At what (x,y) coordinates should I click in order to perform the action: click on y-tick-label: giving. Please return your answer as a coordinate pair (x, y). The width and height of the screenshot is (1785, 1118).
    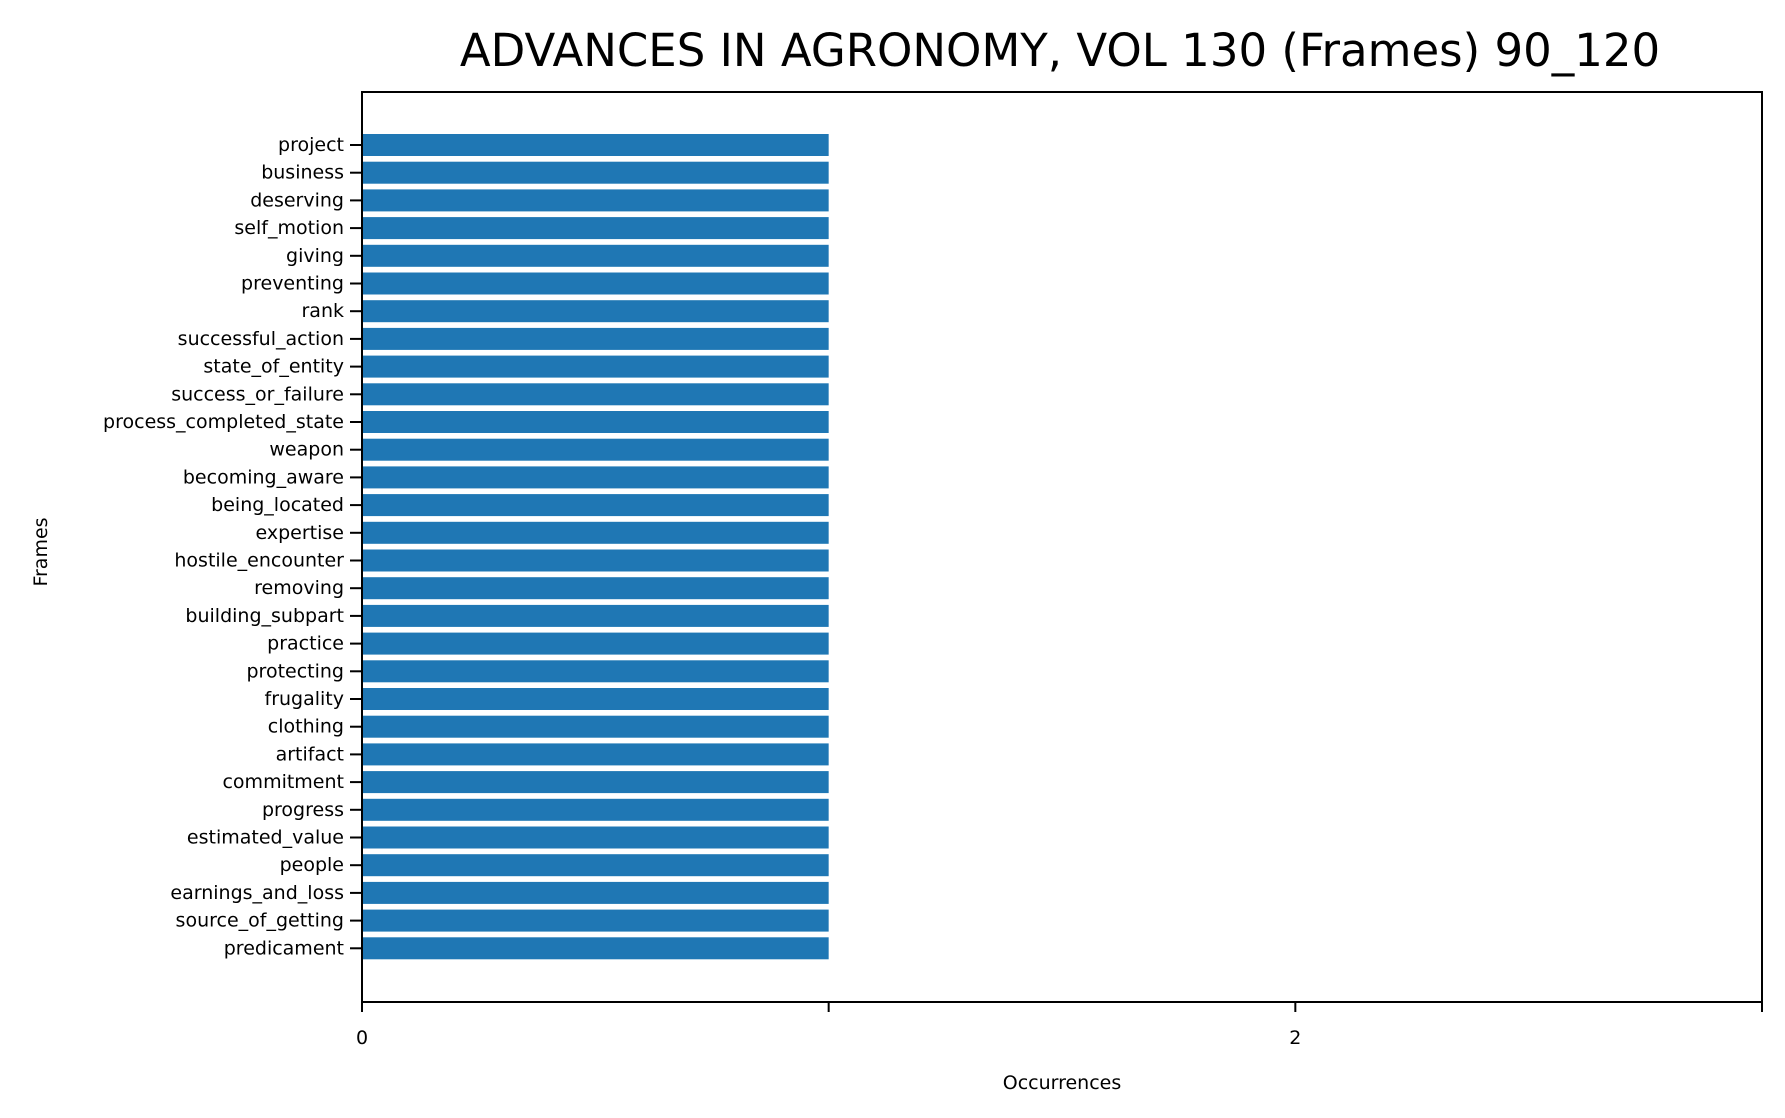
    Looking at the image, I should click on (315, 256).